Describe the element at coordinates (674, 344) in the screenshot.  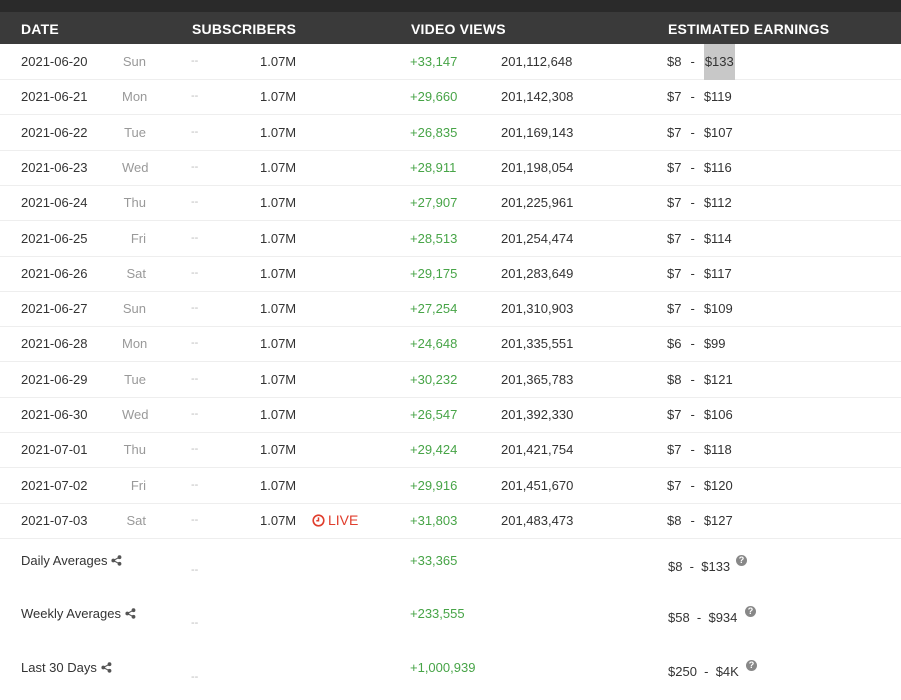
I see `earnings-low: $6` at that location.